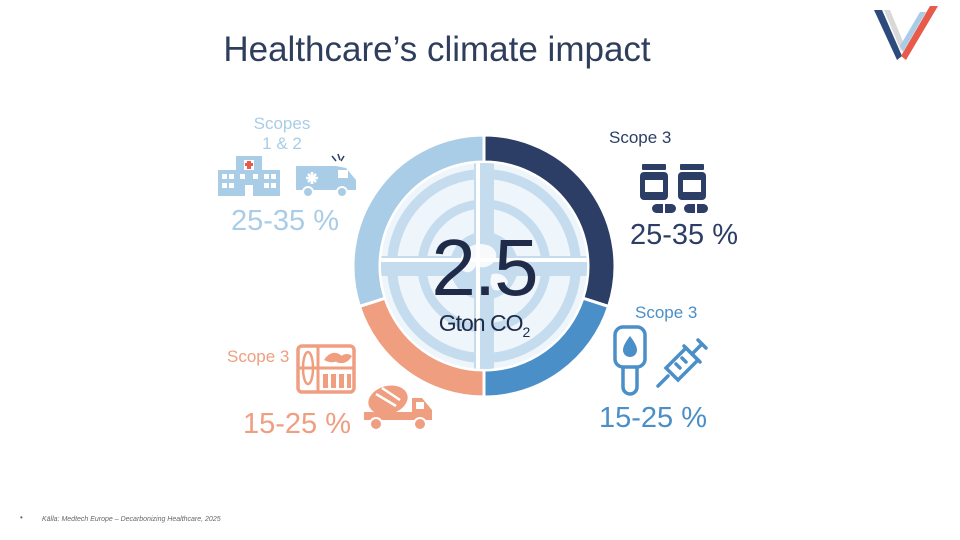  Describe the element at coordinates (653, 418) in the screenshot. I see `devices-range: 15-25 %` at that location.